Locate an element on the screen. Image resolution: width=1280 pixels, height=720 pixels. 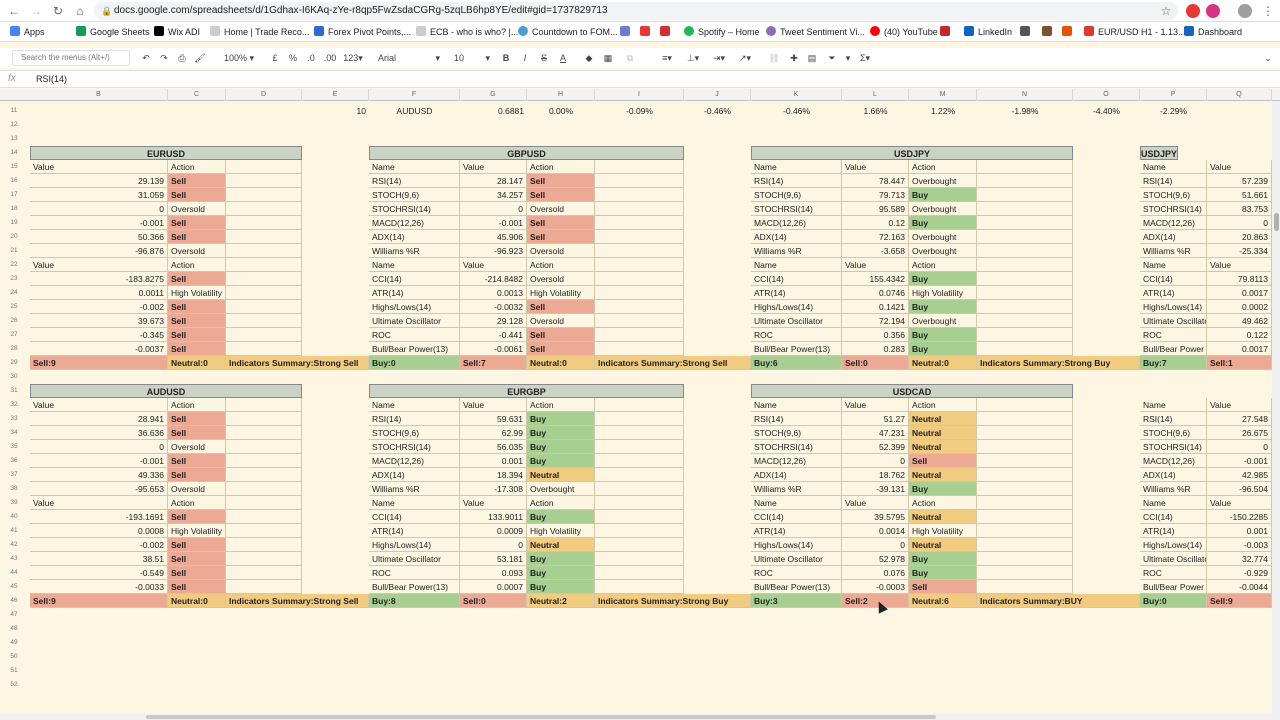
horizontal-scrollbar is located at coordinates (636, 717).